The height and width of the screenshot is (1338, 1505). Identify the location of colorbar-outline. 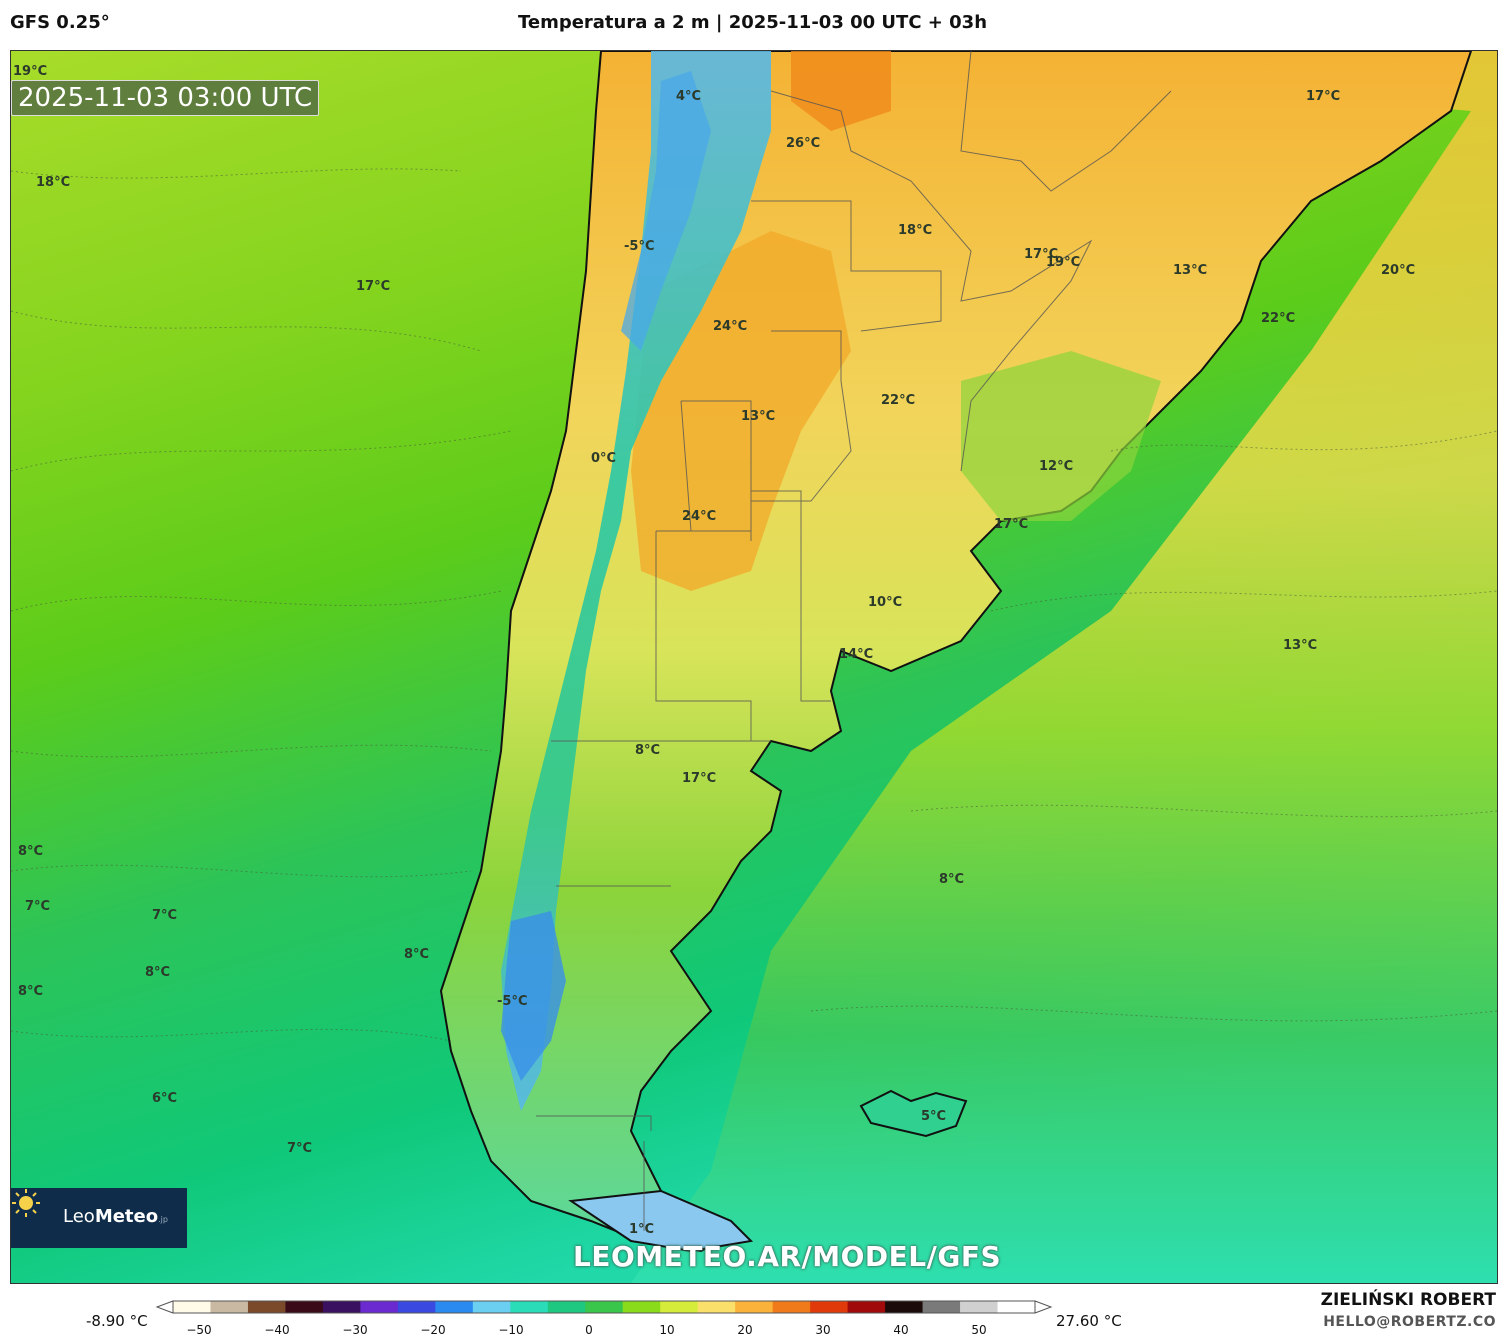
(604, 1307).